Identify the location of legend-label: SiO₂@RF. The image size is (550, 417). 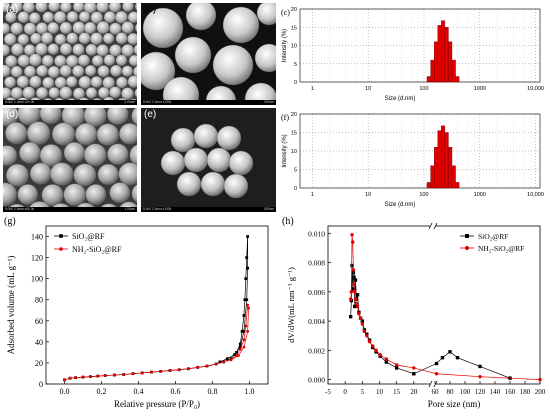
(493, 236).